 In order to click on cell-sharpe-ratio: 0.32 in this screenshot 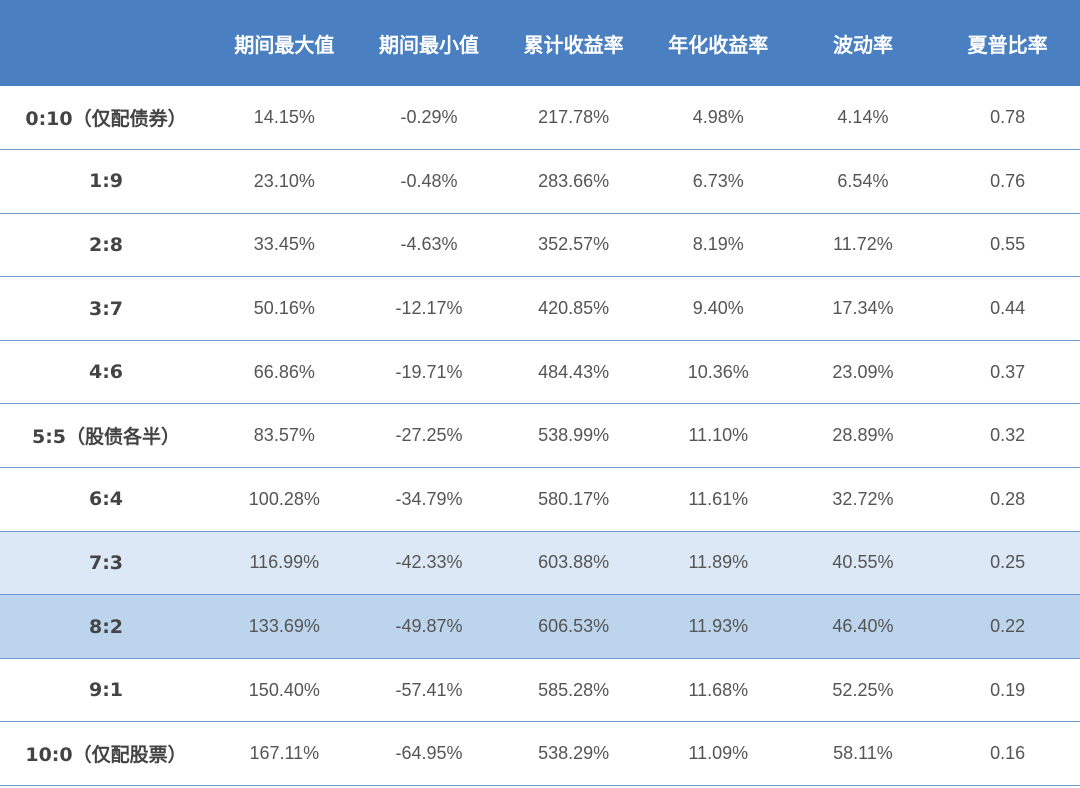, I will do `click(1008, 435)`.